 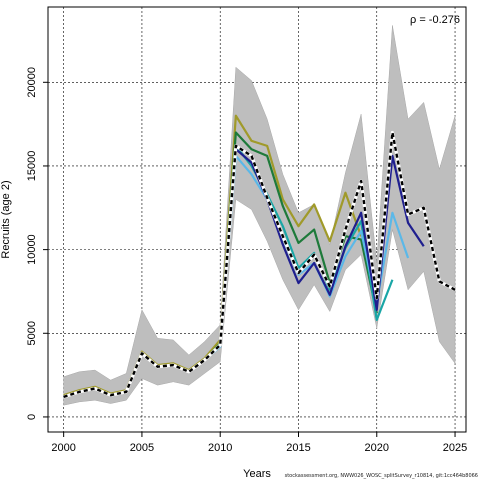 What do you see at coordinates (32, 417) in the screenshot?
I see `y-tick-label: 0` at bounding box center [32, 417].